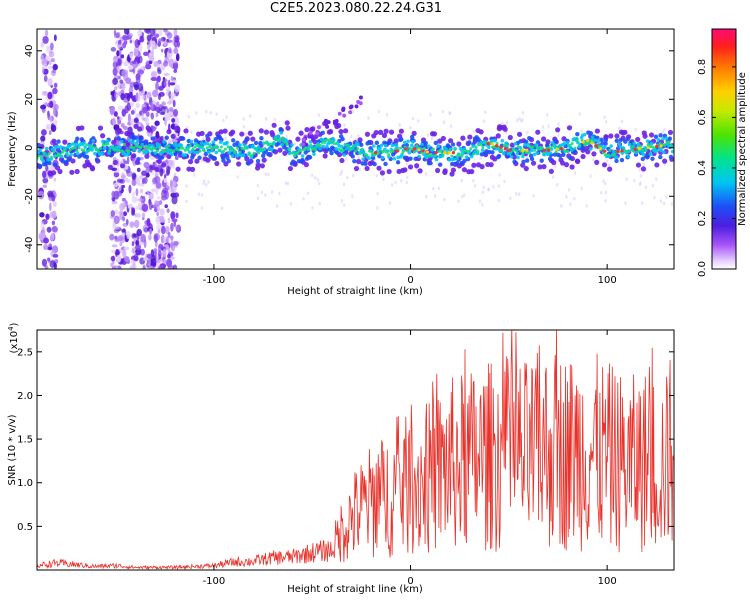 This screenshot has height=600, width=750. Describe the element at coordinates (12, 149) in the screenshot. I see `spectrogram-y-label: Frequency (Hz)` at that location.